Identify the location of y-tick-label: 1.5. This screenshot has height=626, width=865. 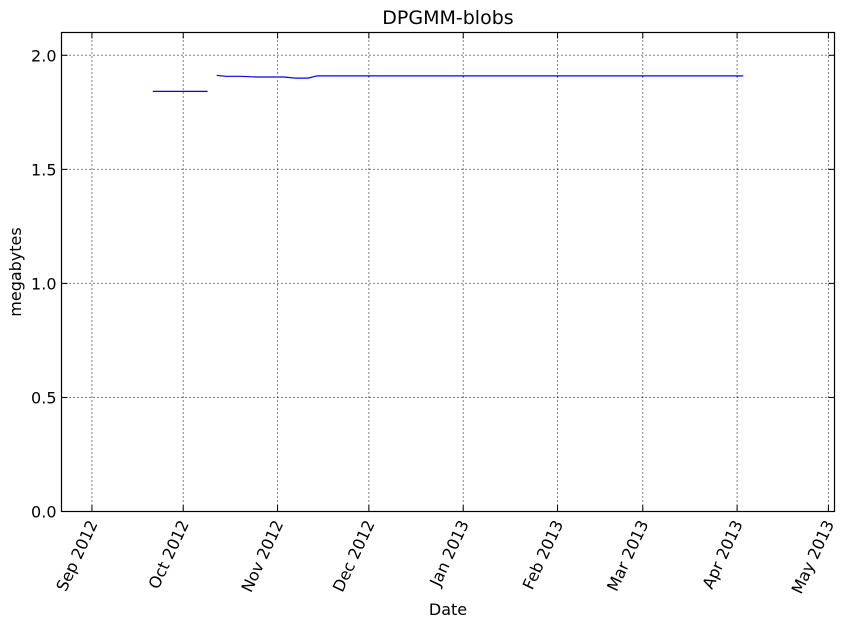
(43, 169).